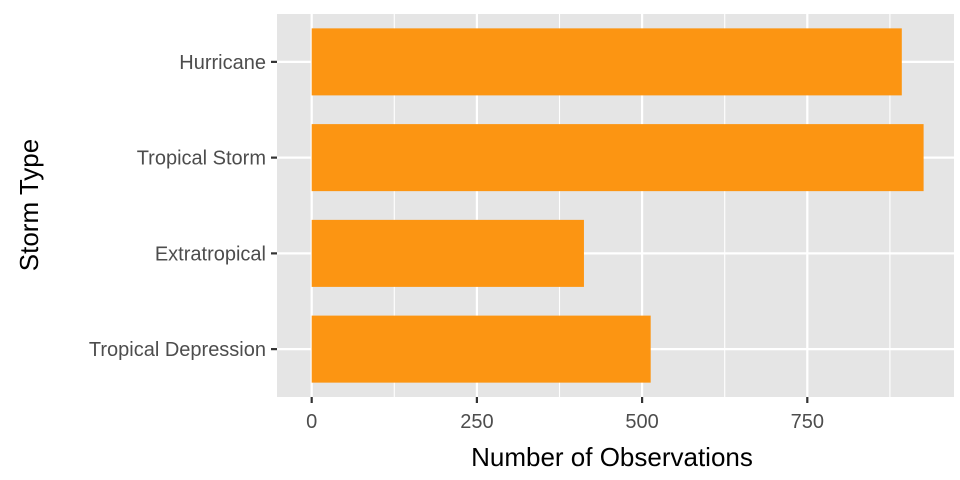  Describe the element at coordinates (177, 350) in the screenshot. I see `y-tick-label: Tropical Depression` at that location.